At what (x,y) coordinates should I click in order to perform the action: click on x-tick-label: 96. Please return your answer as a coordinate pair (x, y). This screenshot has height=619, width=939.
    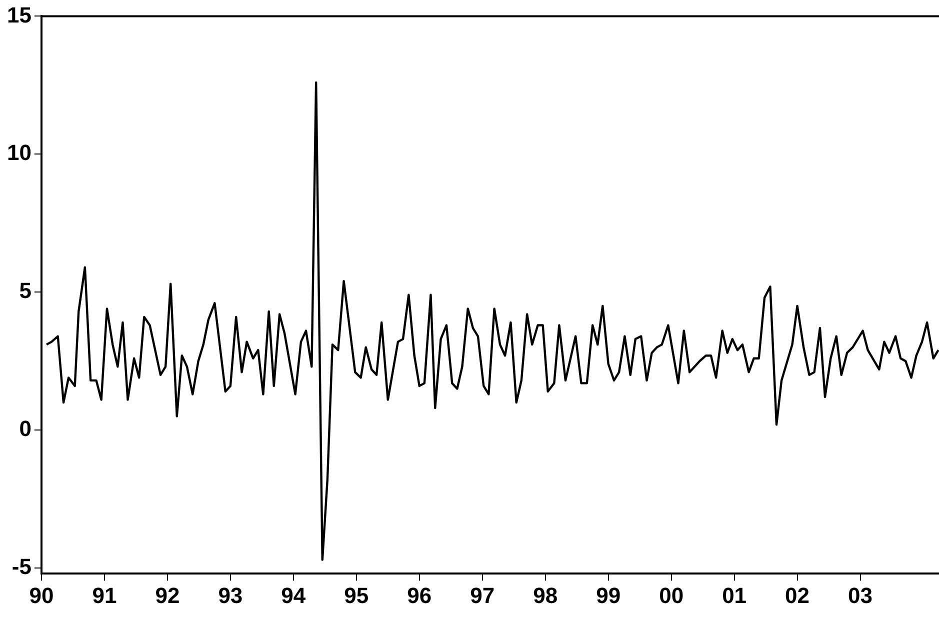
    Looking at the image, I should click on (419, 595).